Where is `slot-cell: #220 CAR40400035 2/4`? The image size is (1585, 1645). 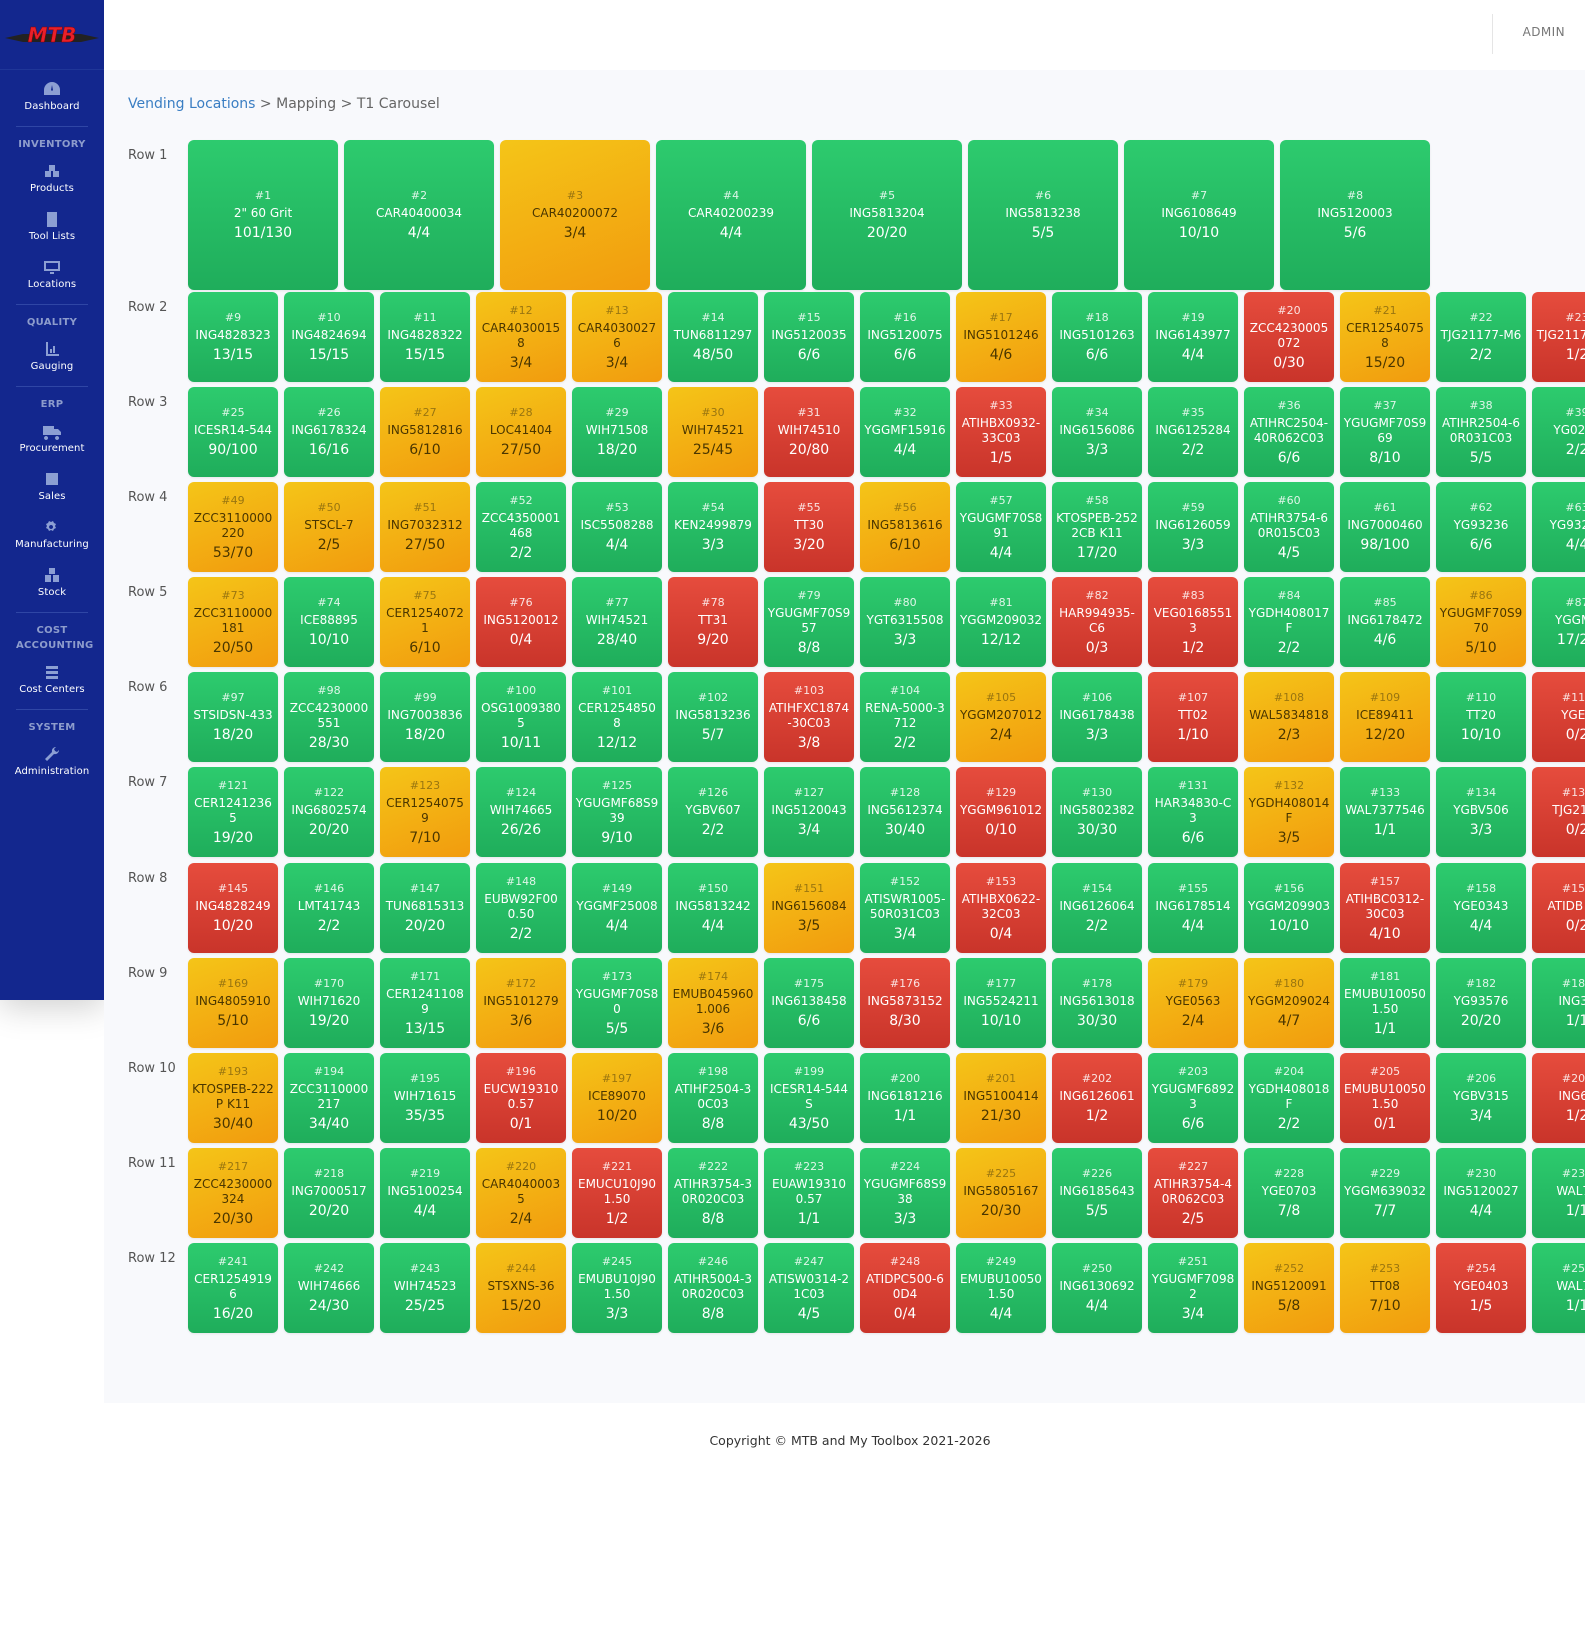 slot-cell: #220 CAR40400035 2/4 is located at coordinates (521, 1193).